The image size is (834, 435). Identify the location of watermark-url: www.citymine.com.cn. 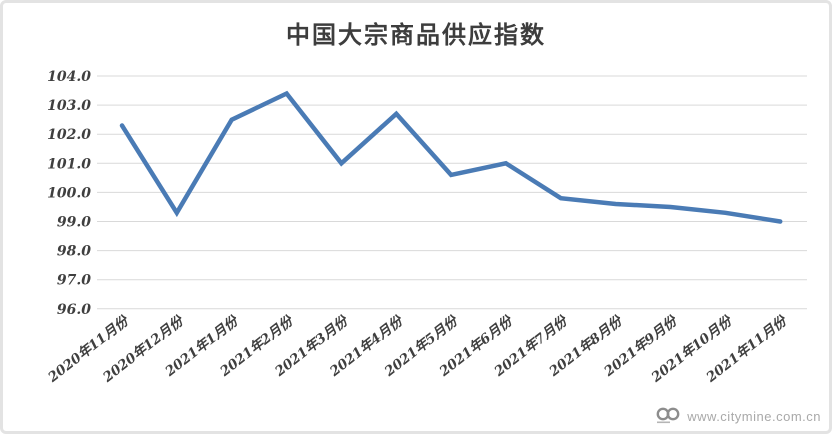
(754, 416).